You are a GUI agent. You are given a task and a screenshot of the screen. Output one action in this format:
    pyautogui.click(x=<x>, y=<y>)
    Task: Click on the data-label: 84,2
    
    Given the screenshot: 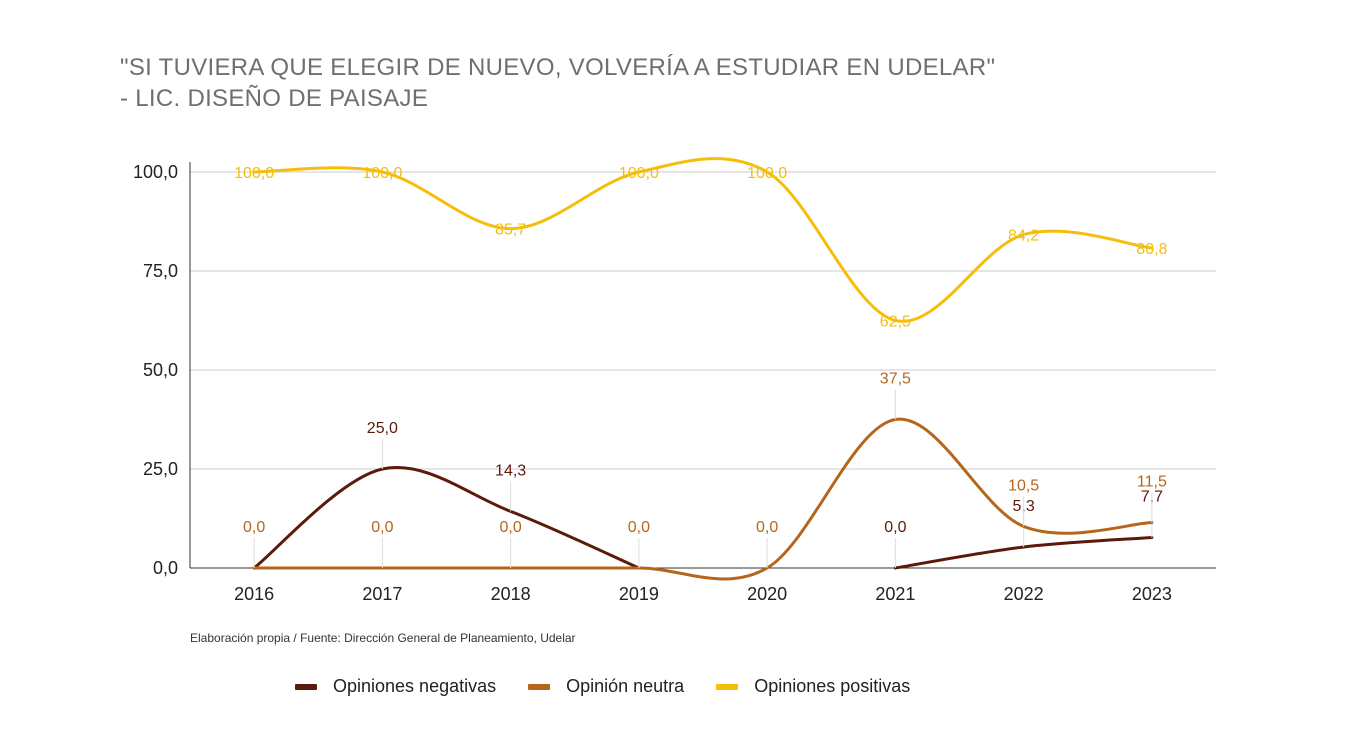 What is the action you would take?
    pyautogui.click(x=1023, y=236)
    